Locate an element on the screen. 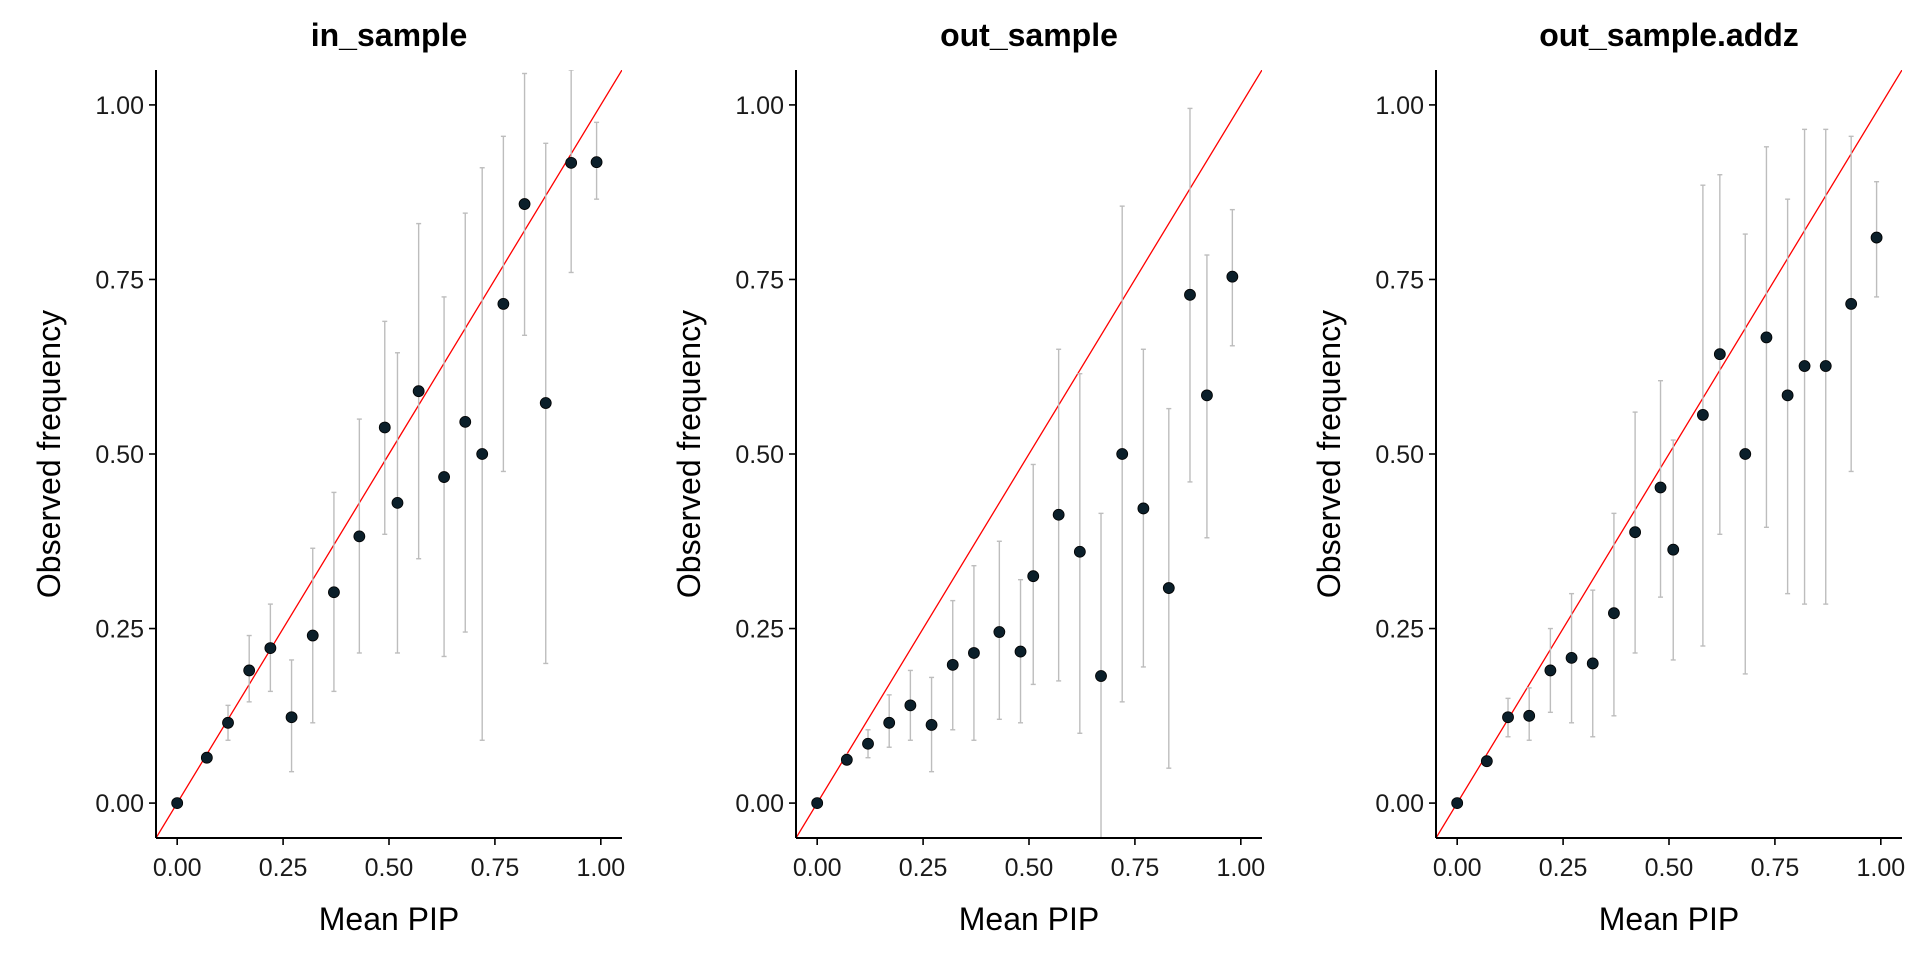  panel-title: out_sample is located at coordinates (1029, 35).